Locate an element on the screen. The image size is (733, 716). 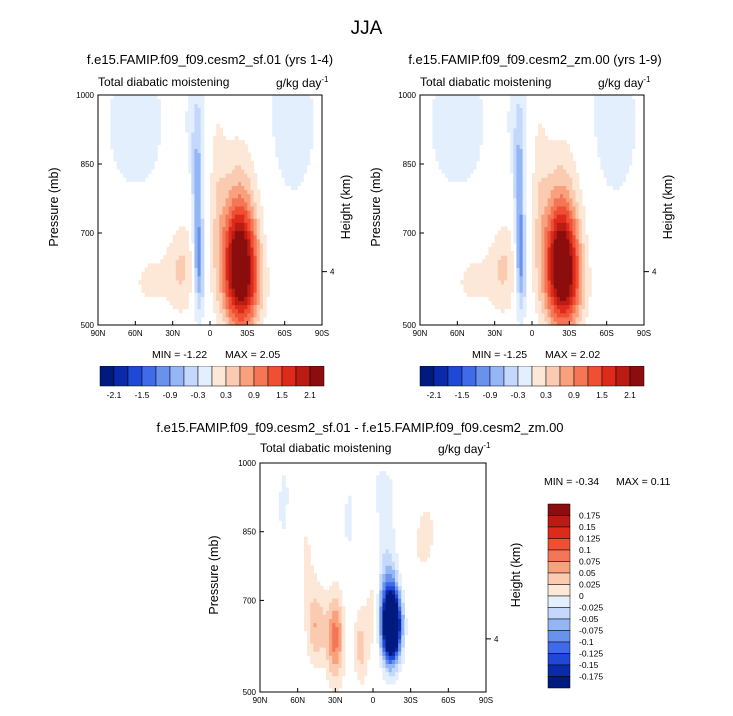
colorbar-label: 0.175 is located at coordinates (590, 516).